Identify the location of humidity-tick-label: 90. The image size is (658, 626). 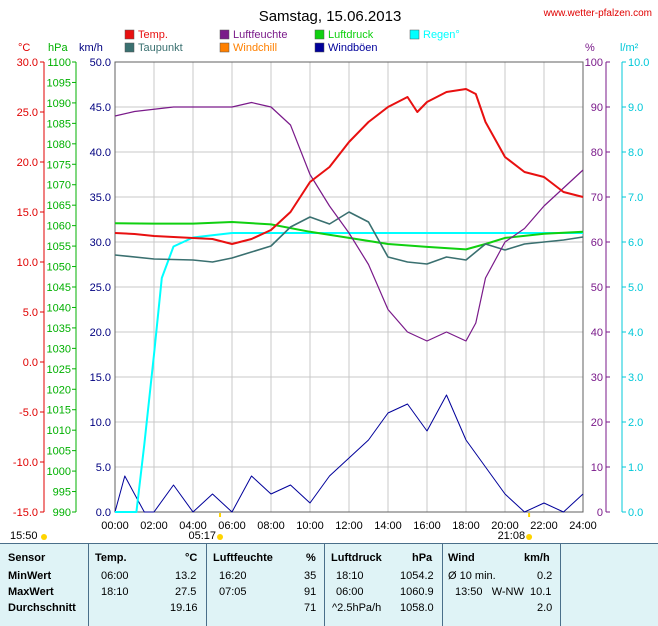
(597, 108).